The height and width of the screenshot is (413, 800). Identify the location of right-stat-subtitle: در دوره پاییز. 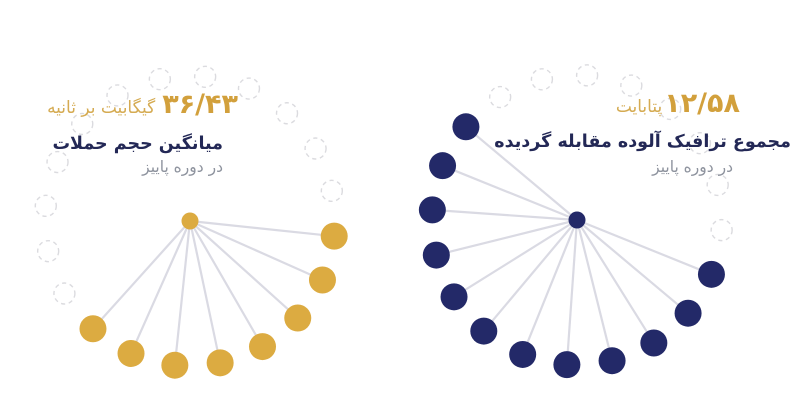
(692, 167).